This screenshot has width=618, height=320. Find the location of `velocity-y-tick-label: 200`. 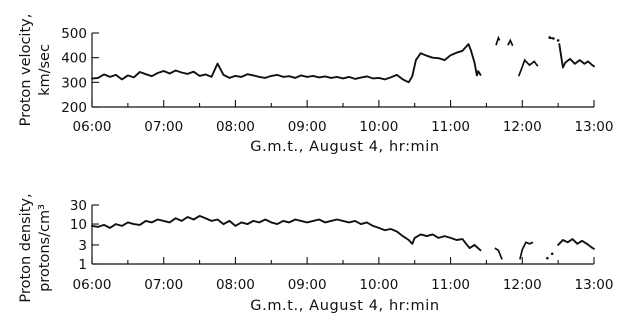

velocity-y-tick-label: 200 is located at coordinates (74, 108).